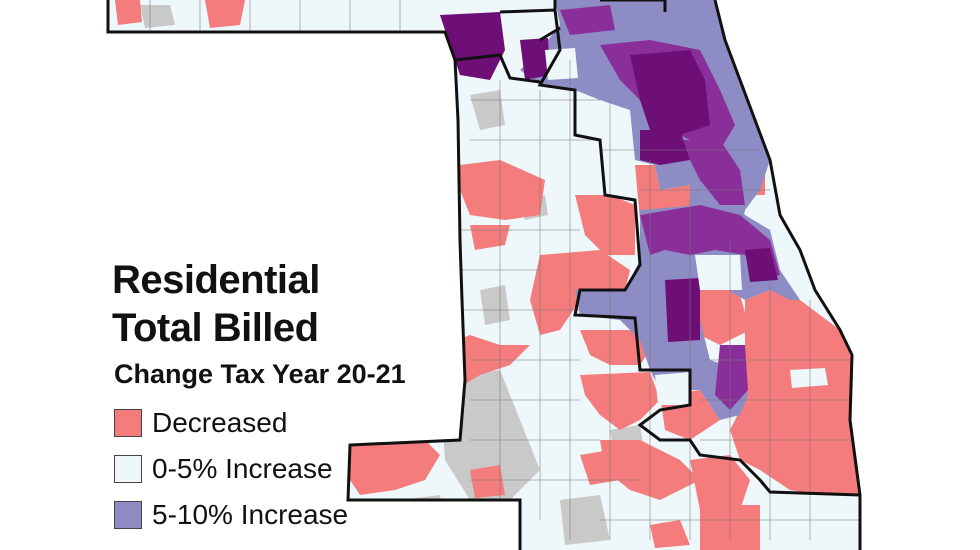 The height and width of the screenshot is (550, 980). What do you see at coordinates (128, 515) in the screenshot?
I see `legend-swatch-5-10-increase` at bounding box center [128, 515].